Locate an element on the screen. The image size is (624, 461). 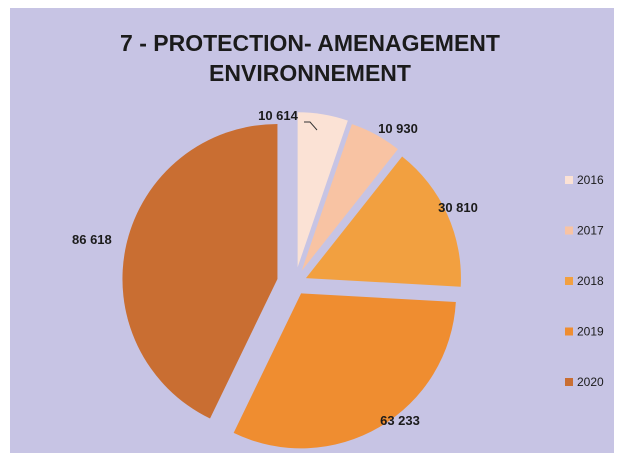
chart-title-line-1: 7 - PROTECTION- AMENAGEMENT is located at coordinates (310, 43).